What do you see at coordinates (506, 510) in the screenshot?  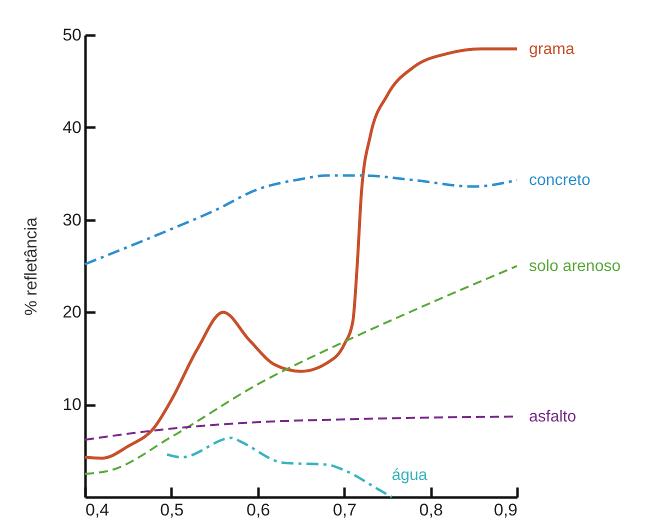 I see `x-tick-label: 0,9` at bounding box center [506, 510].